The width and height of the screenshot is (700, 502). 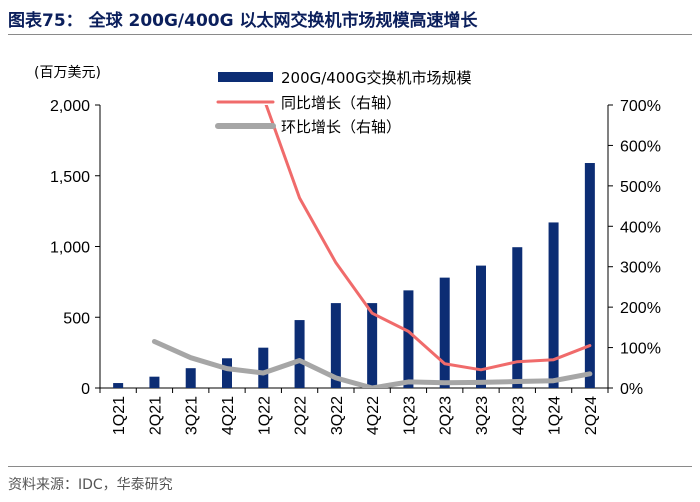 I want to click on x-tick-label: 1Q23, so click(x=409, y=415).